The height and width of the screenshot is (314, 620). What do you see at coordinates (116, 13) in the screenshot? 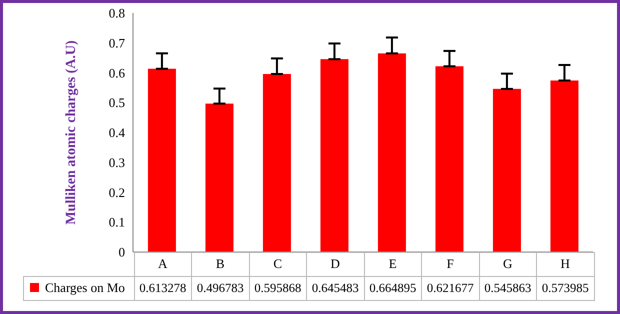
I see `y-tick-label: 0.8` at bounding box center [116, 13].